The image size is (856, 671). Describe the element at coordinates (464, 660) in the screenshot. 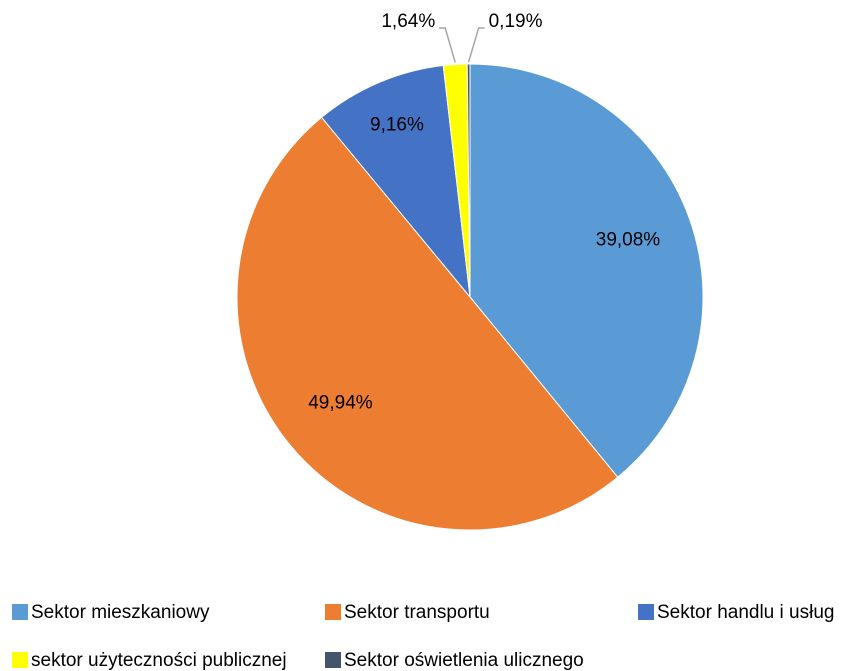

I see `legend-label: Sektor oświetlenia ulicznego` at that location.